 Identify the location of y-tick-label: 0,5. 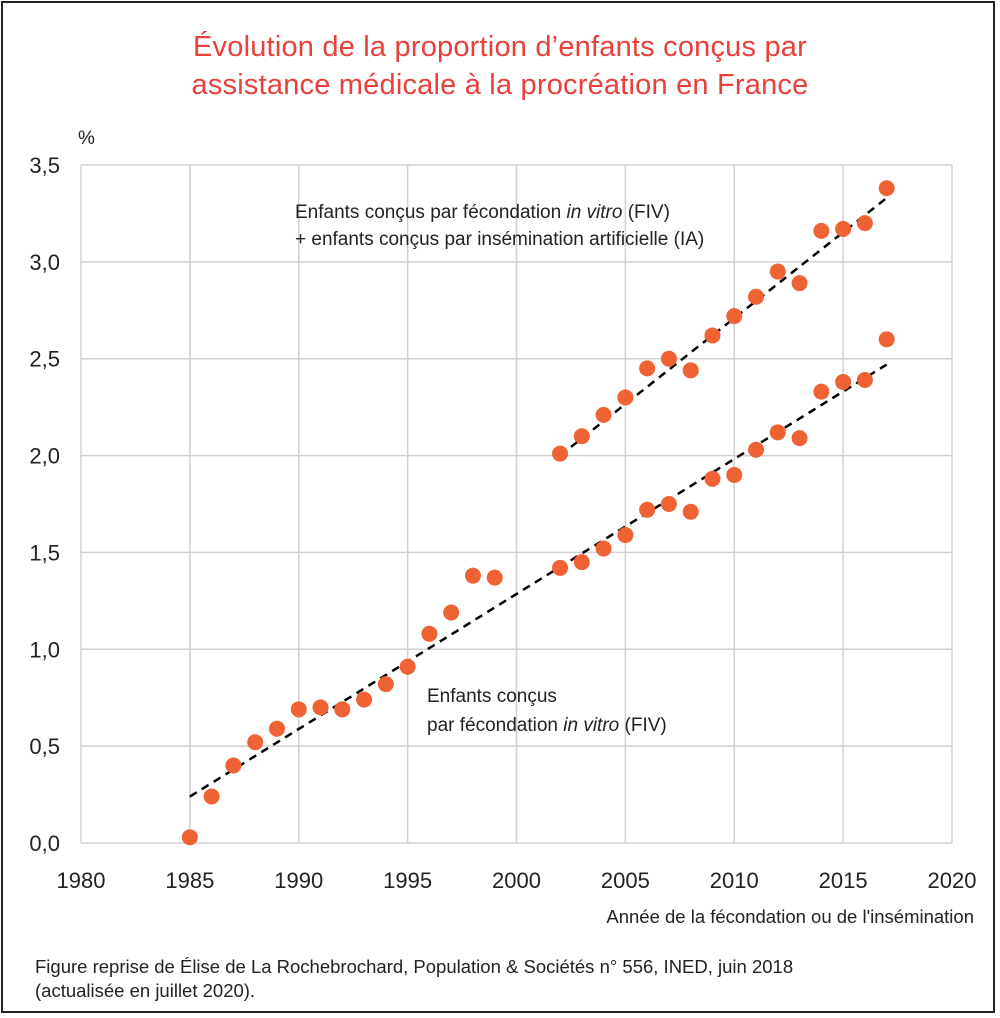
(44, 746).